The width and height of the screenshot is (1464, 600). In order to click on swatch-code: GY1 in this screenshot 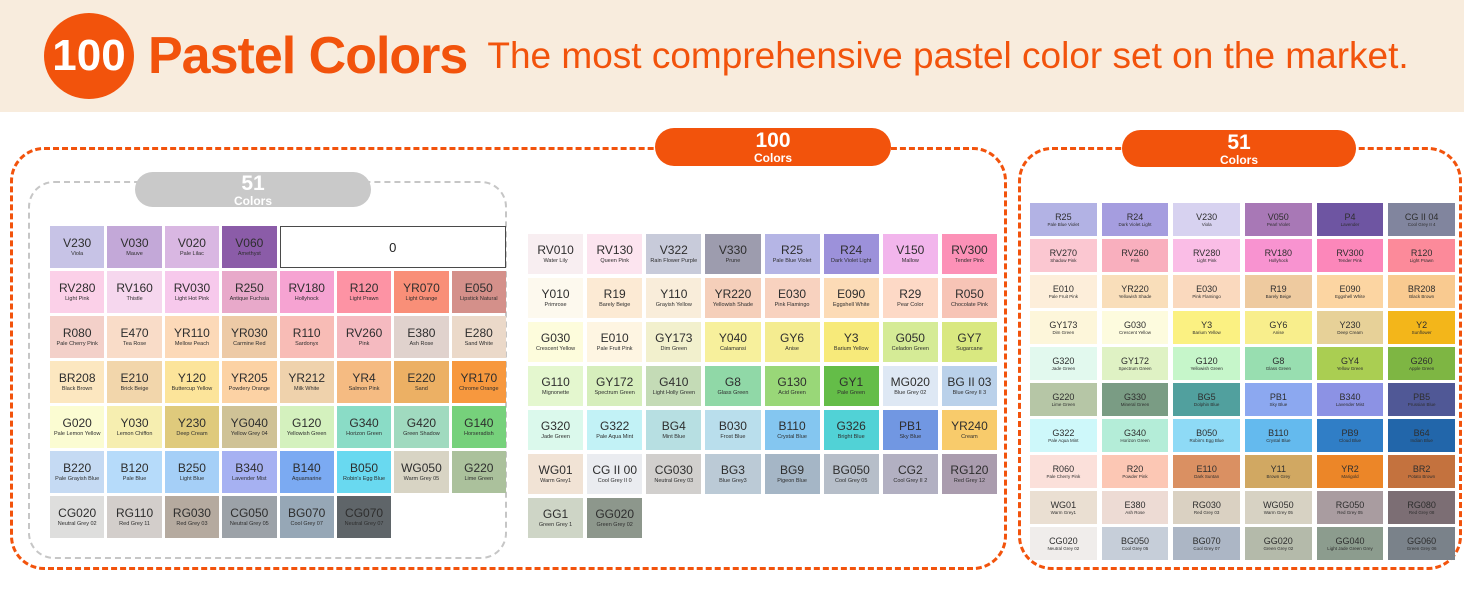, I will do `click(851, 382)`.